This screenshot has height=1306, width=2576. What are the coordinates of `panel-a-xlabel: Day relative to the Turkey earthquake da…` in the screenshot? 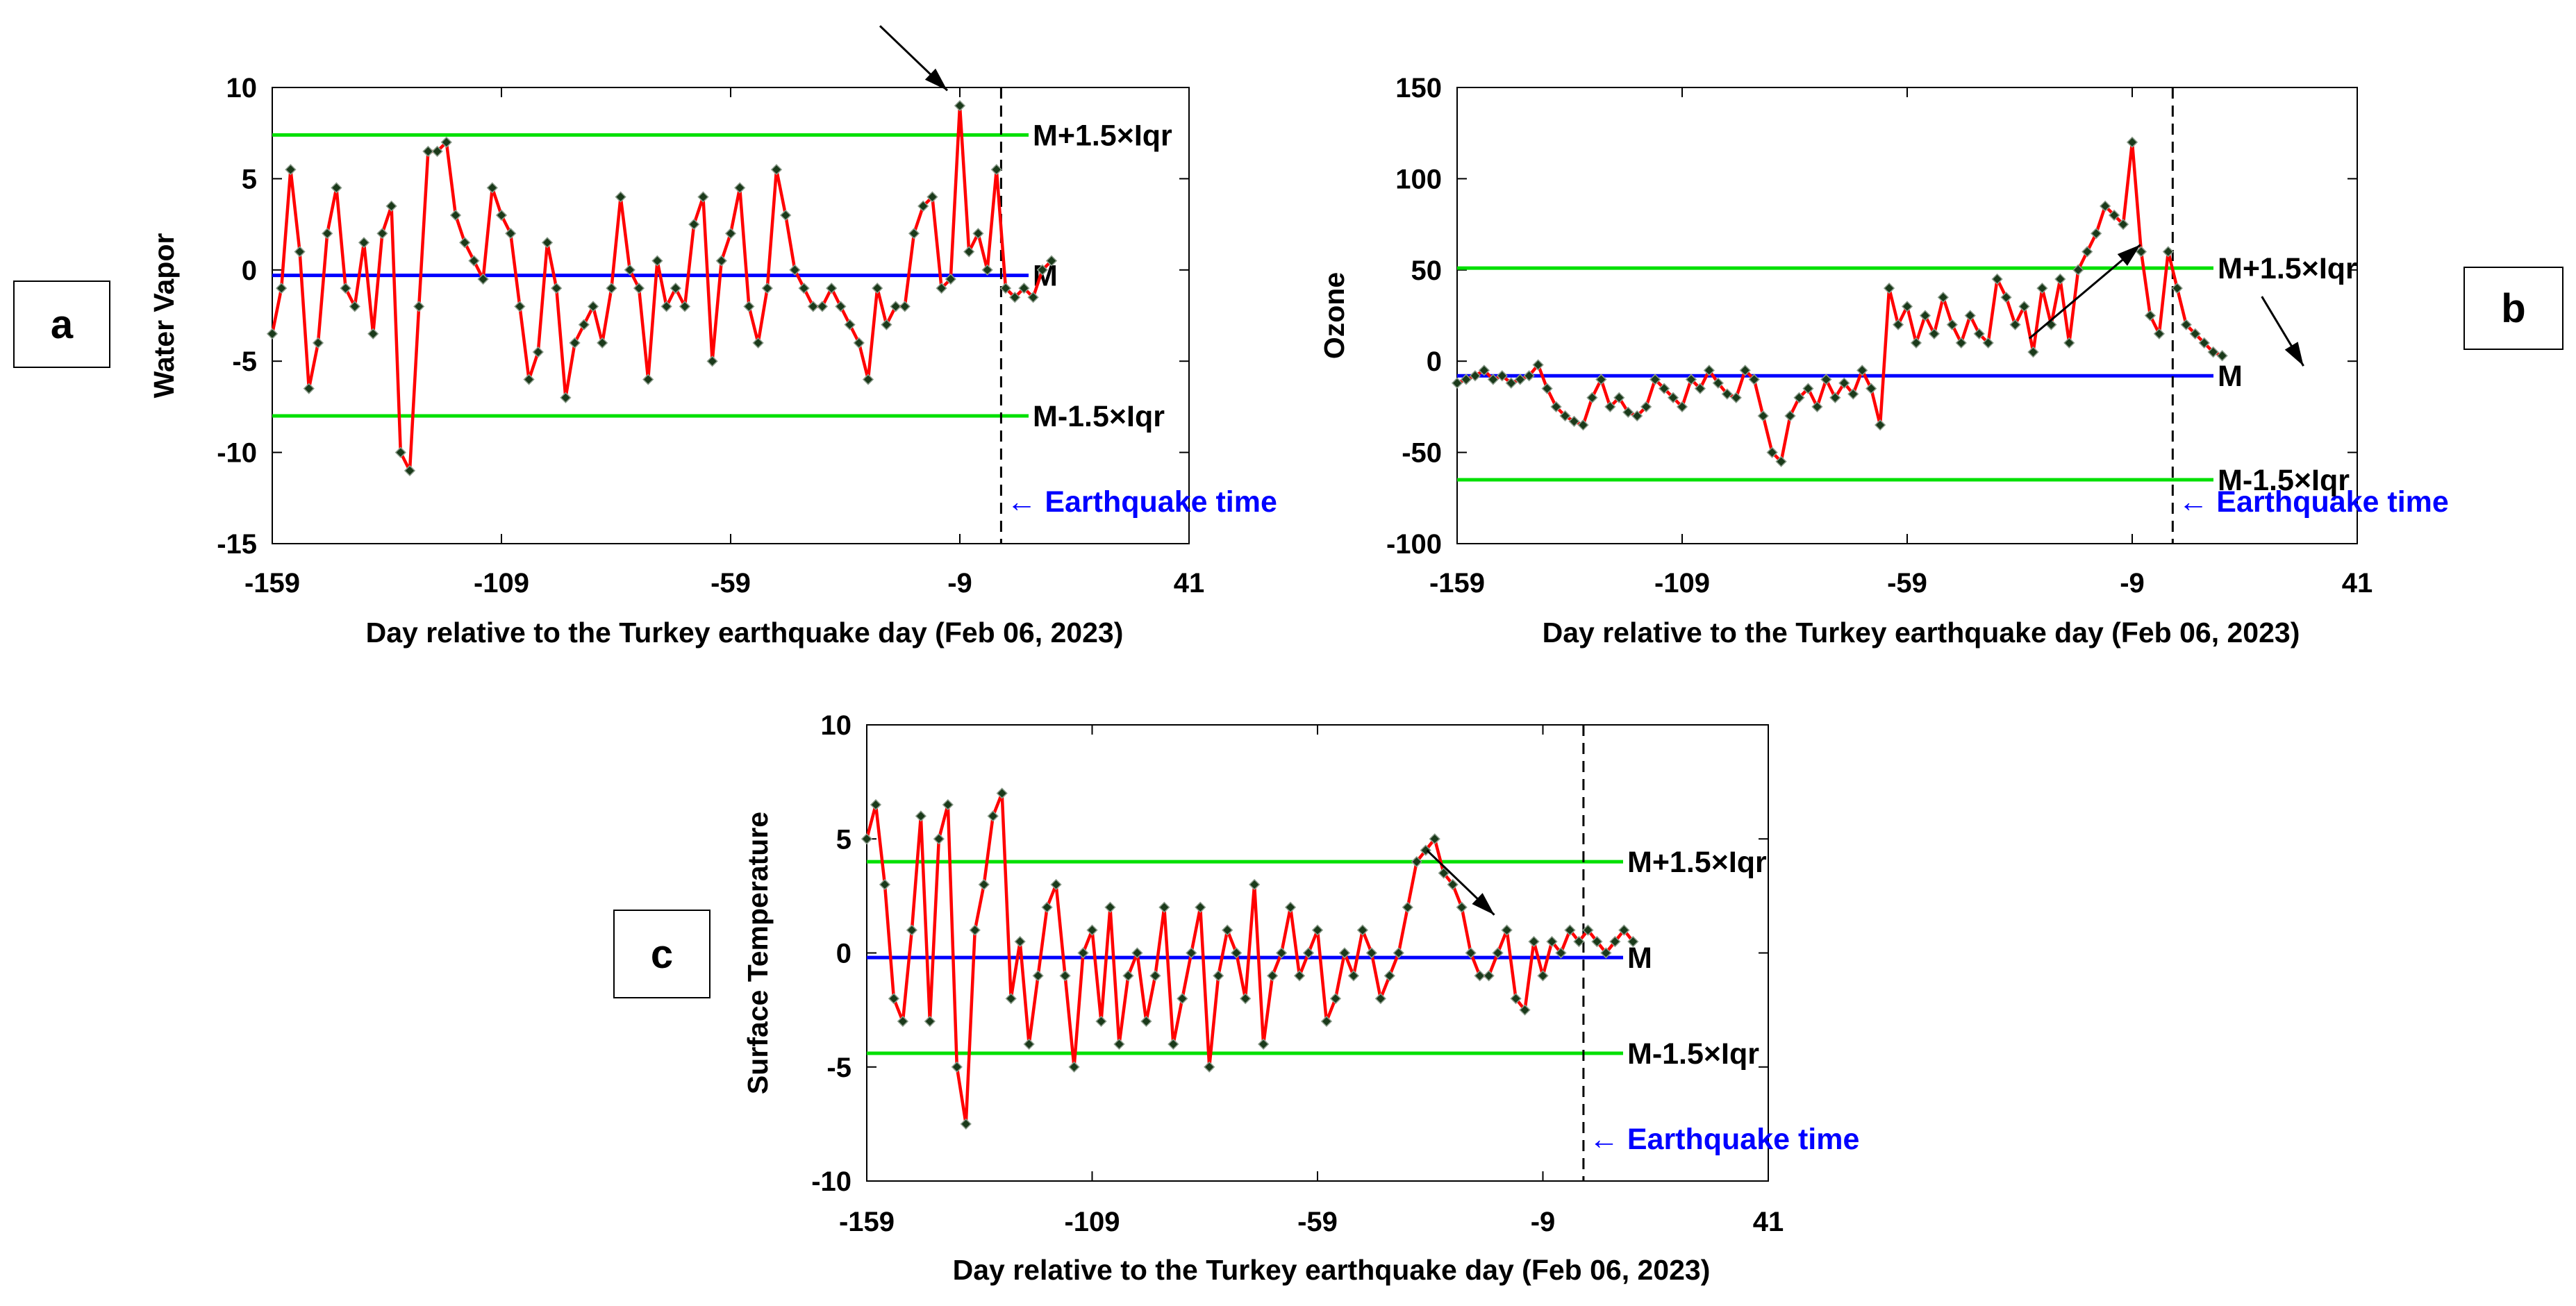 It's located at (745, 632).